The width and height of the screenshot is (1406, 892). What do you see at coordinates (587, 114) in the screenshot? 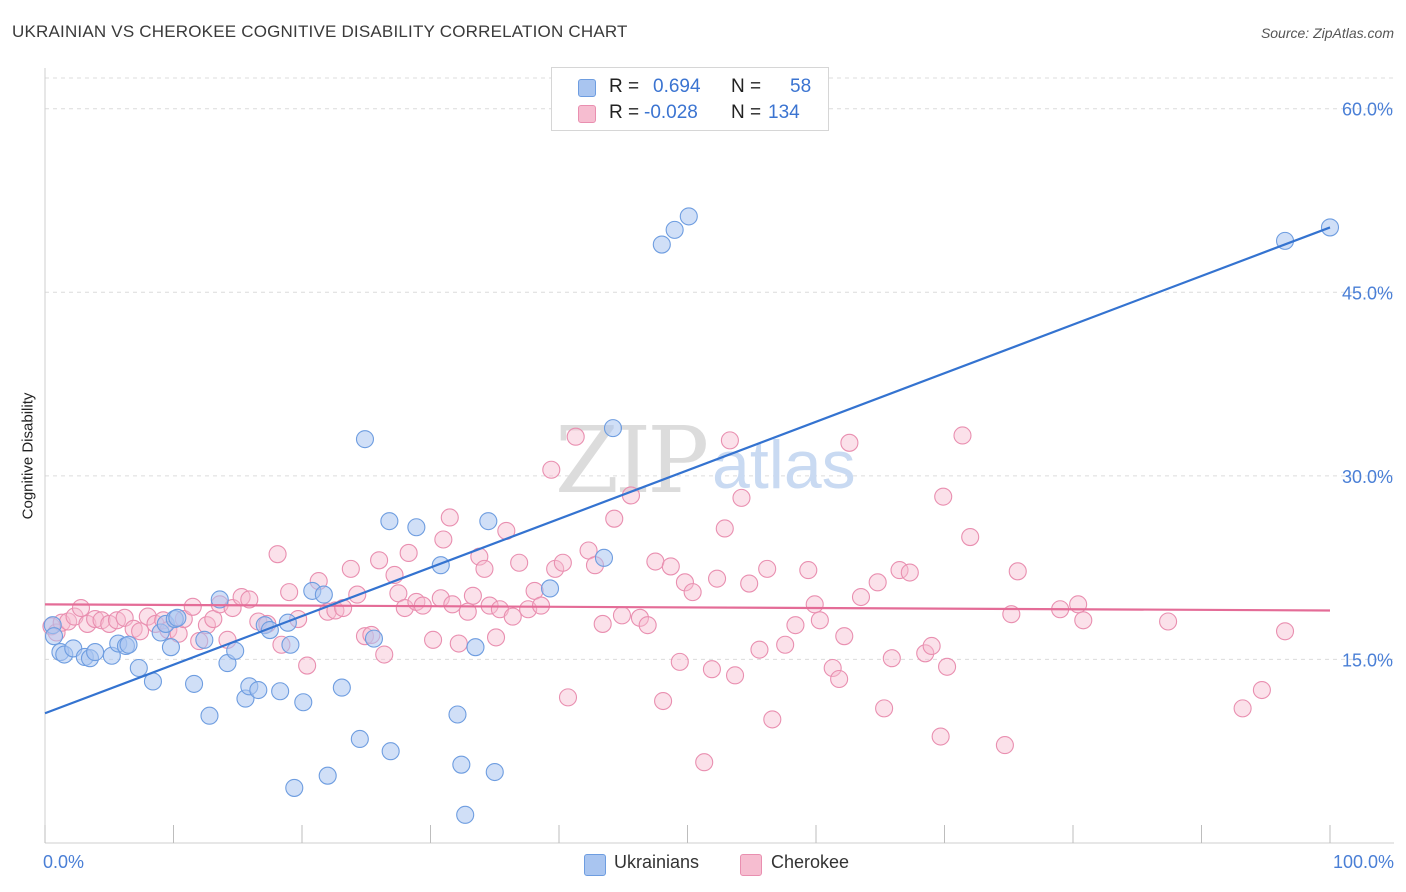
I see `cherokee-swatch` at bounding box center [587, 114].